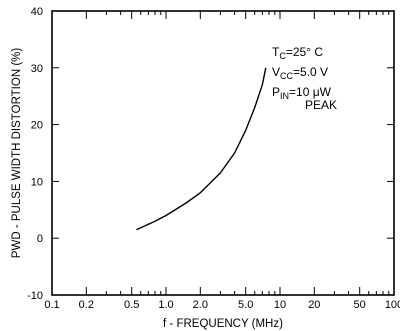 The height and width of the screenshot is (331, 400). Describe the element at coordinates (360, 305) in the screenshot. I see `x-tick-label: 50` at that location.